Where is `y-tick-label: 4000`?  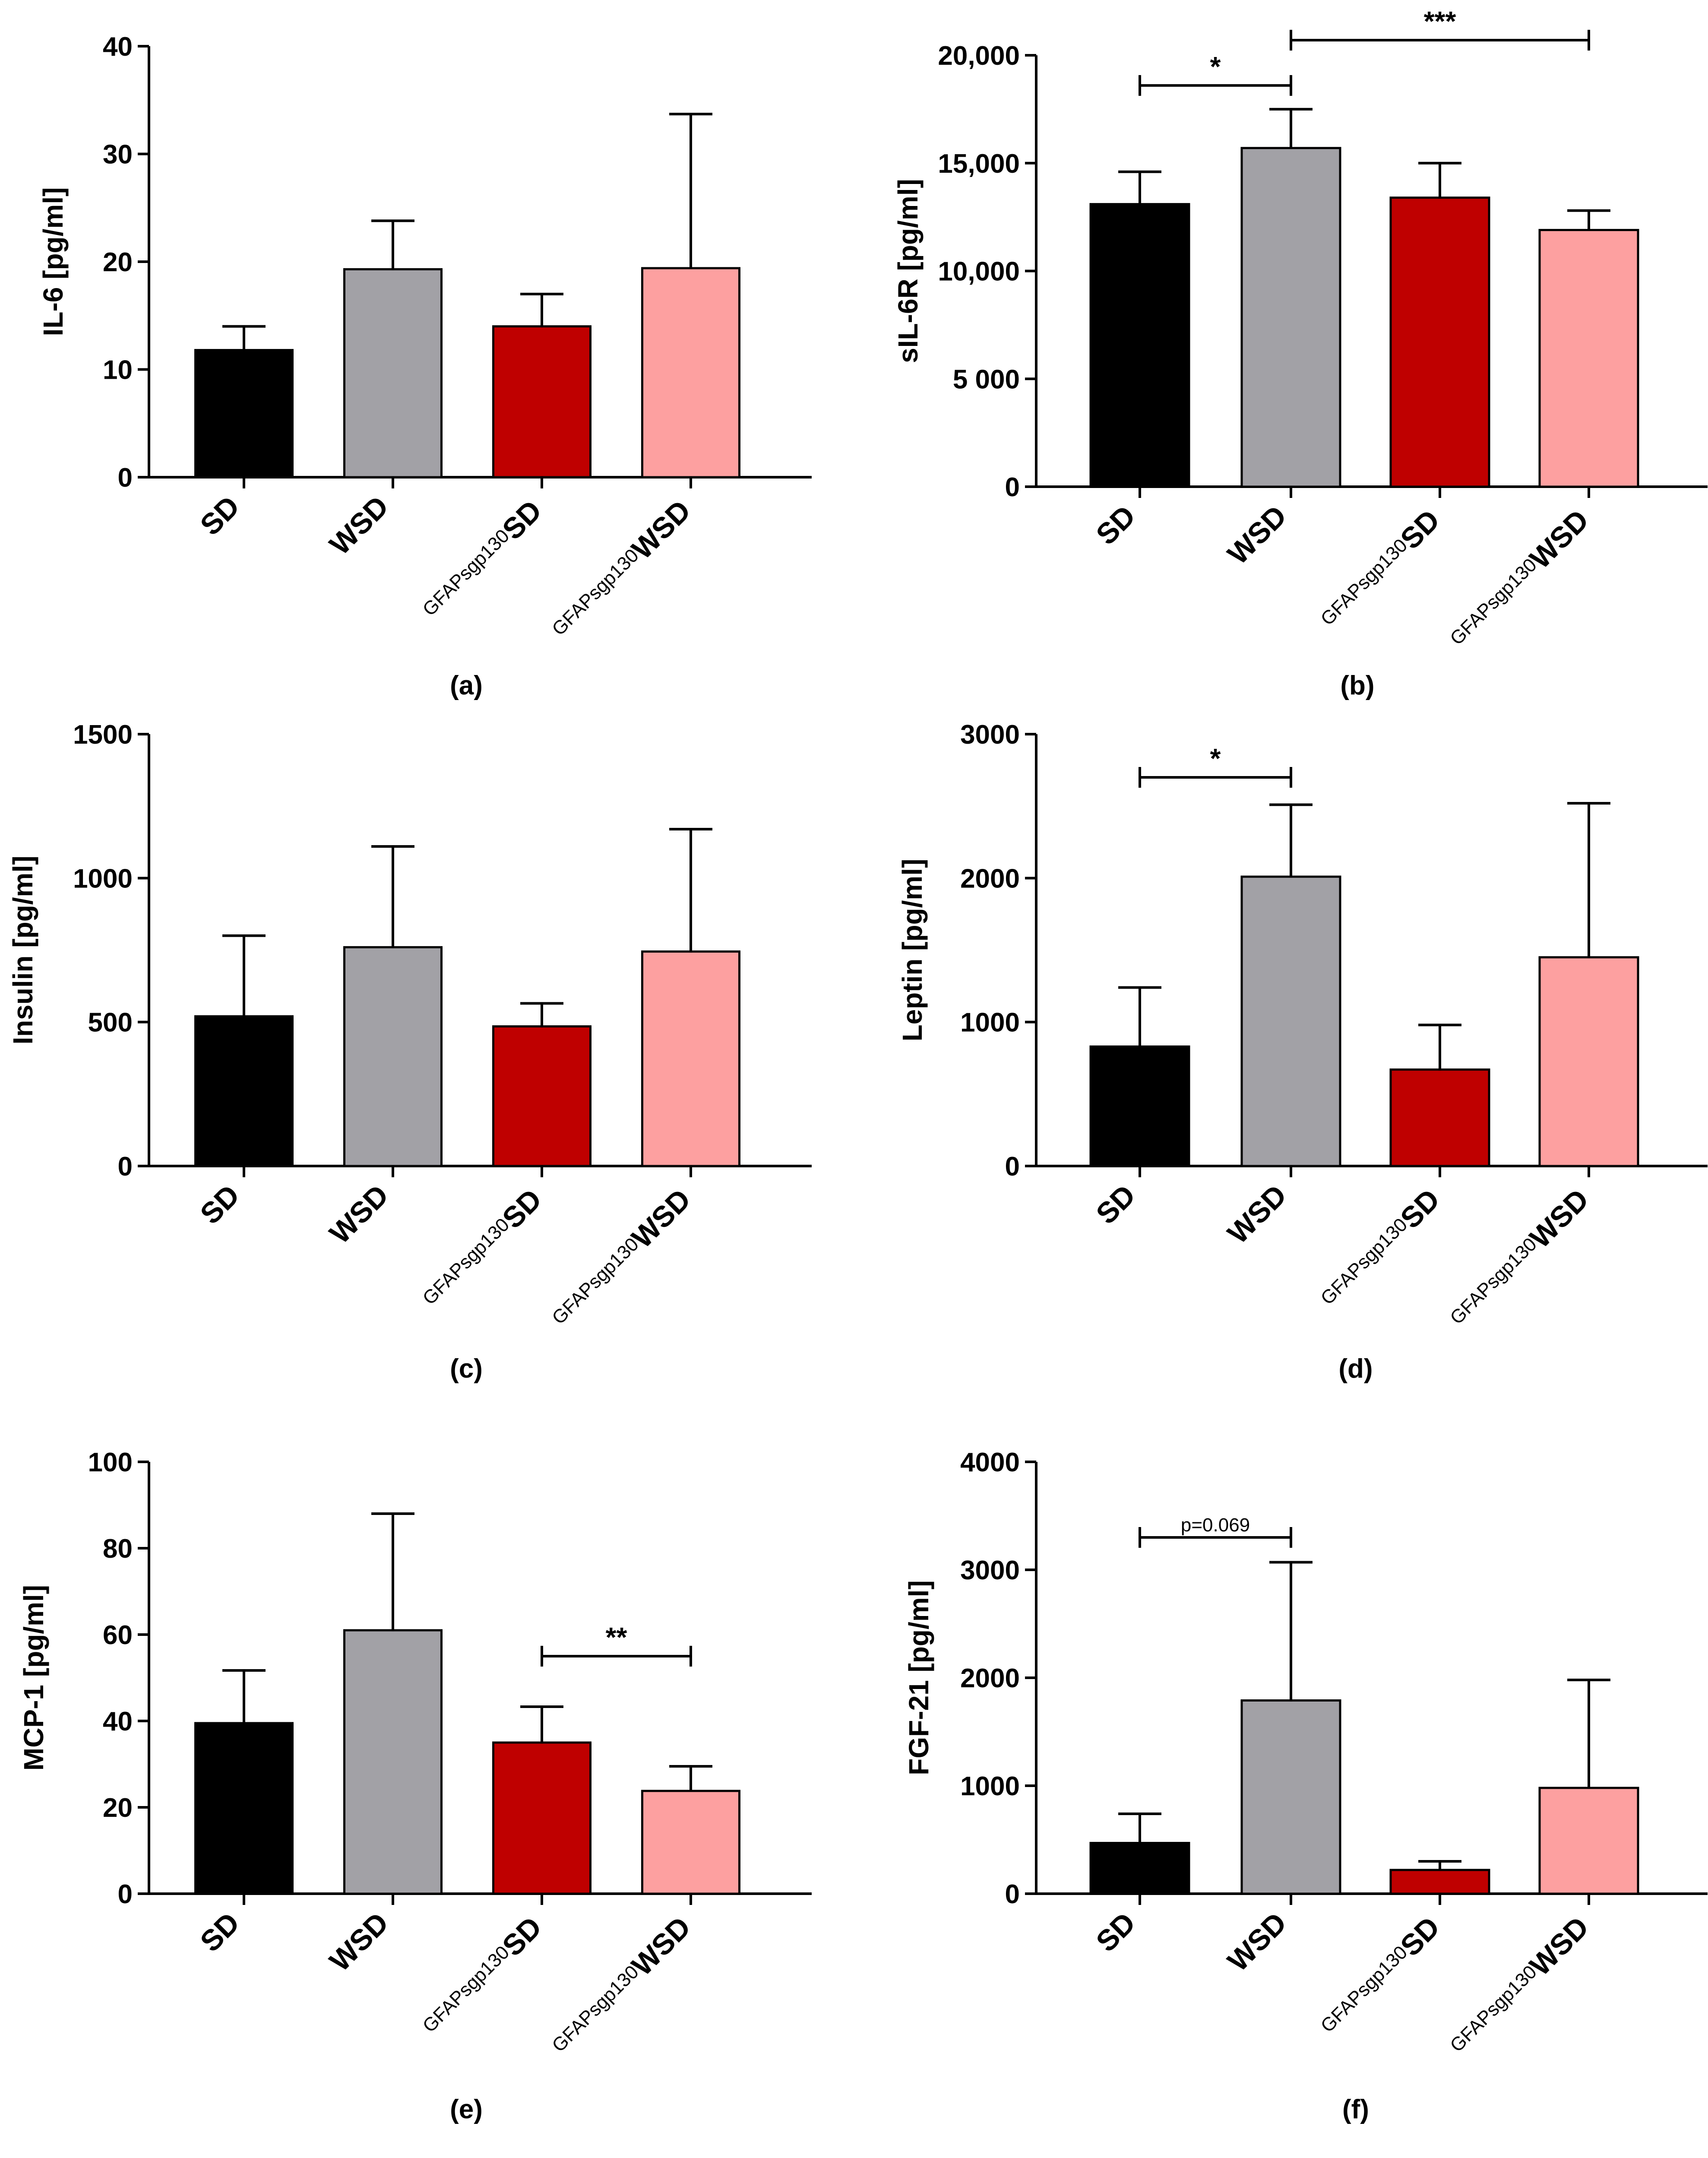
y-tick-label: 4000 is located at coordinates (990, 1463).